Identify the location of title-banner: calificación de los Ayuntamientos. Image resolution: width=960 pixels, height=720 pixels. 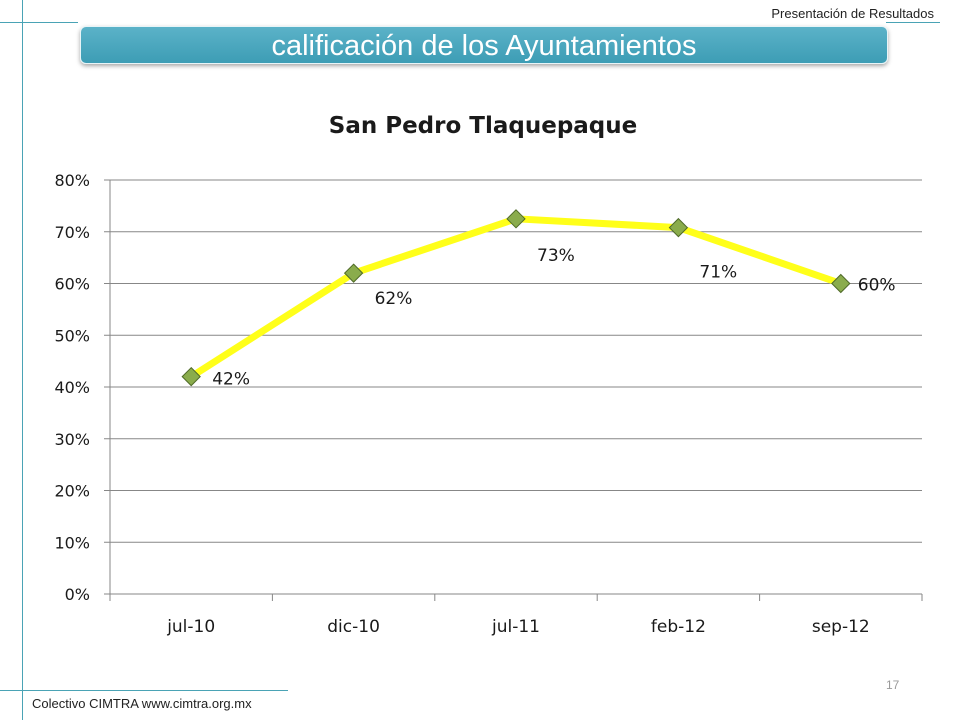
(484, 45).